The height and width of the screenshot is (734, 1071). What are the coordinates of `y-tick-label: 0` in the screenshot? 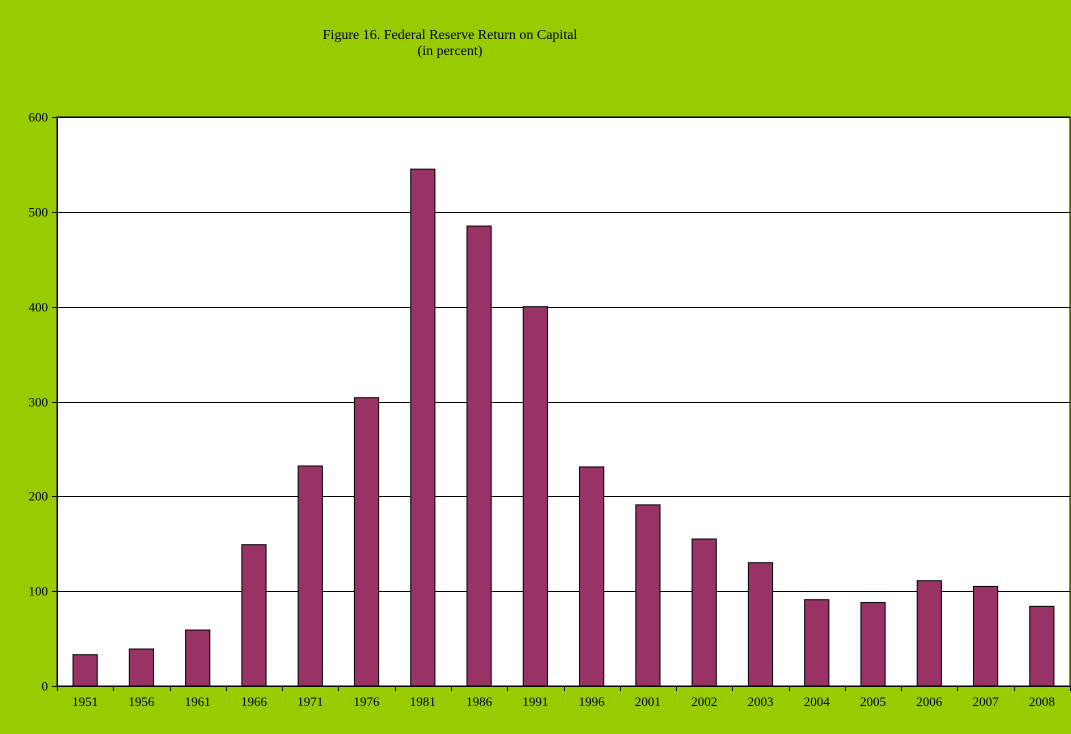 It's located at (45, 686).